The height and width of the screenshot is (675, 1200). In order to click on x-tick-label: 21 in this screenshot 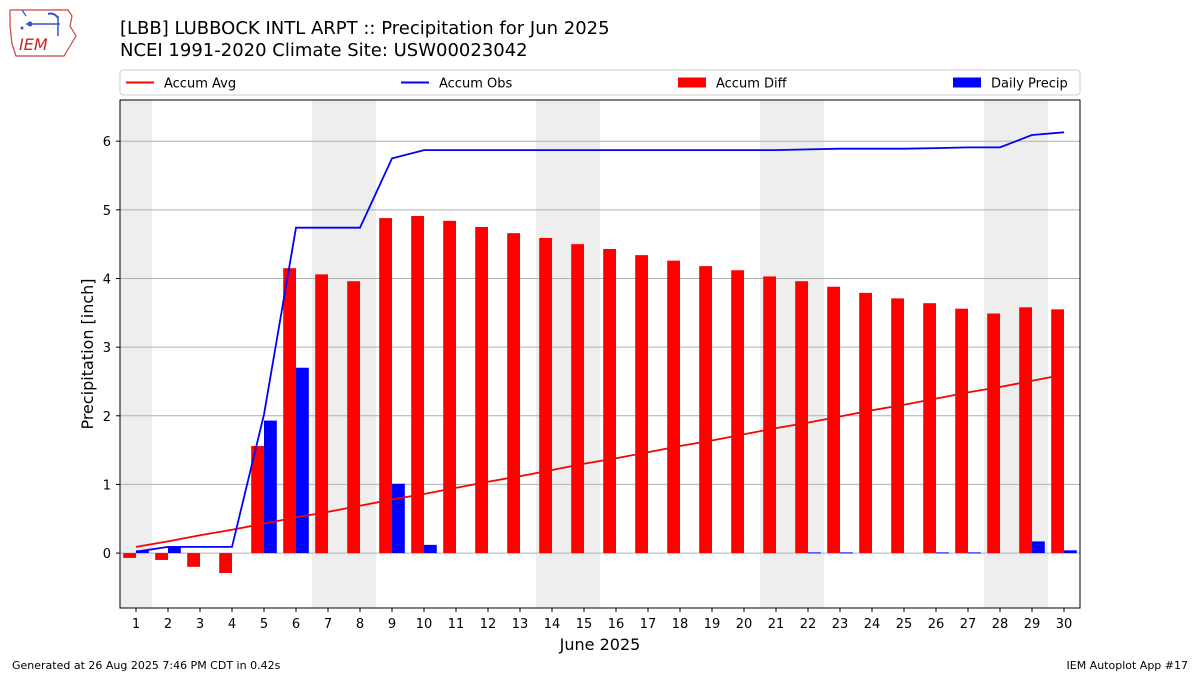, I will do `click(776, 624)`.